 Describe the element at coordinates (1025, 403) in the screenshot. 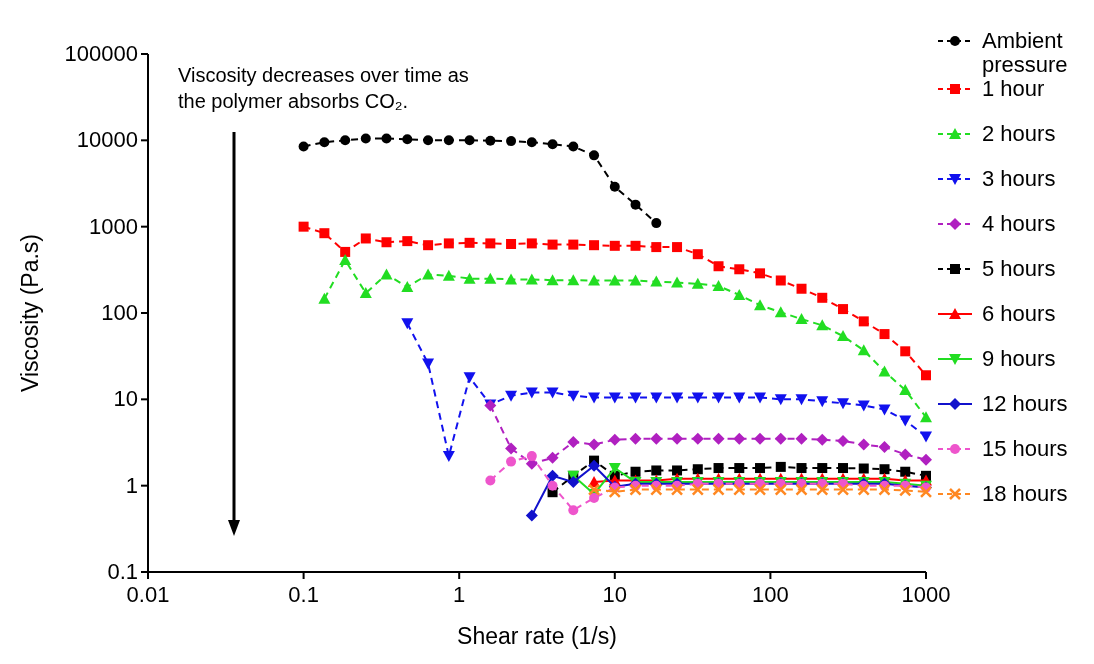

I see `legend-label: 12 hours` at that location.